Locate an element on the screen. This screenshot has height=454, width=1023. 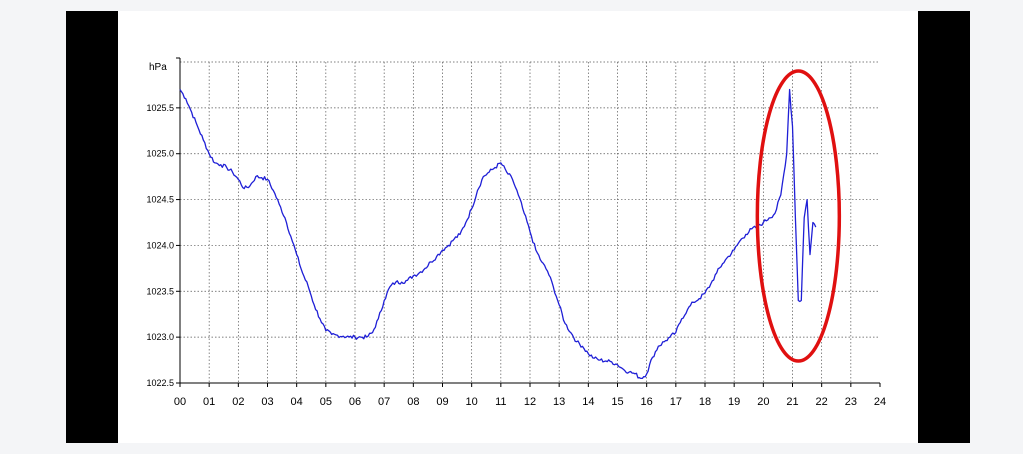
x-tick-label: 13 is located at coordinates (559, 402).